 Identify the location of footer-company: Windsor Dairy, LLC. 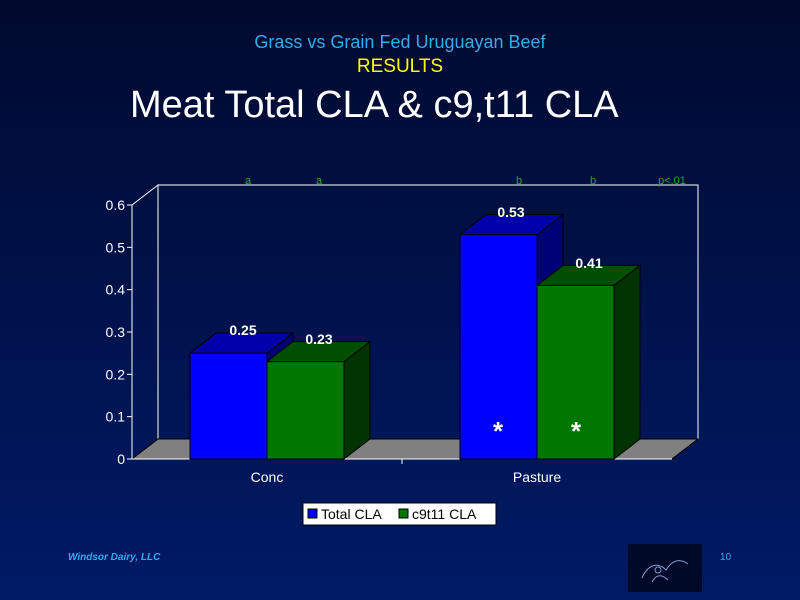
(114, 557).